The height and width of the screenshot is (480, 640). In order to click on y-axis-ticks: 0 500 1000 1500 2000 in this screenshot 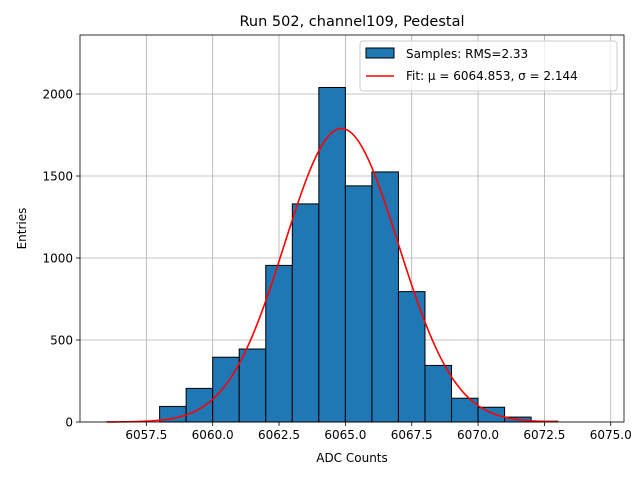, I will do `click(61, 259)`.